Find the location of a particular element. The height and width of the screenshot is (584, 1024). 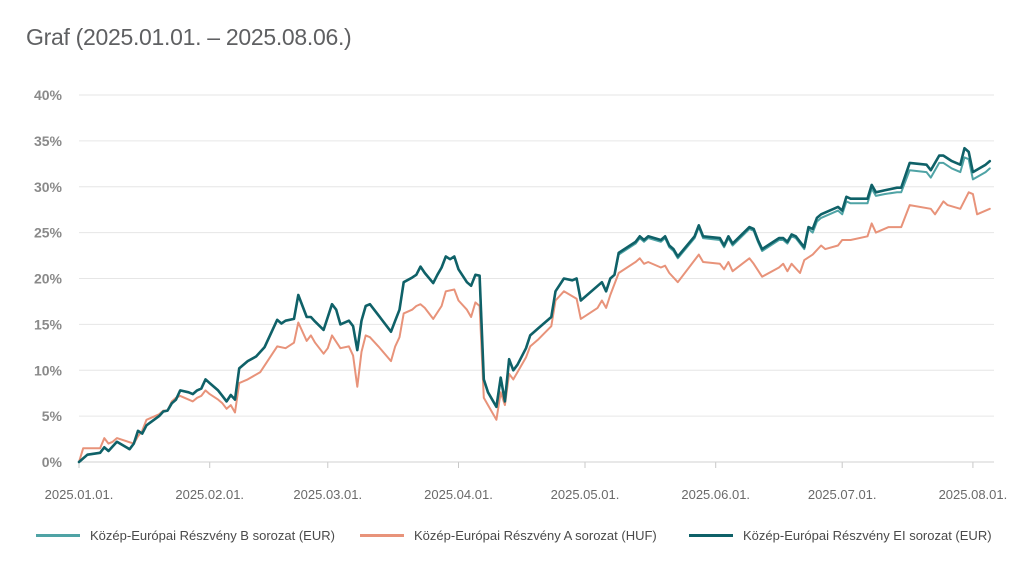

y-tick-label: 10% is located at coordinates (48, 370).